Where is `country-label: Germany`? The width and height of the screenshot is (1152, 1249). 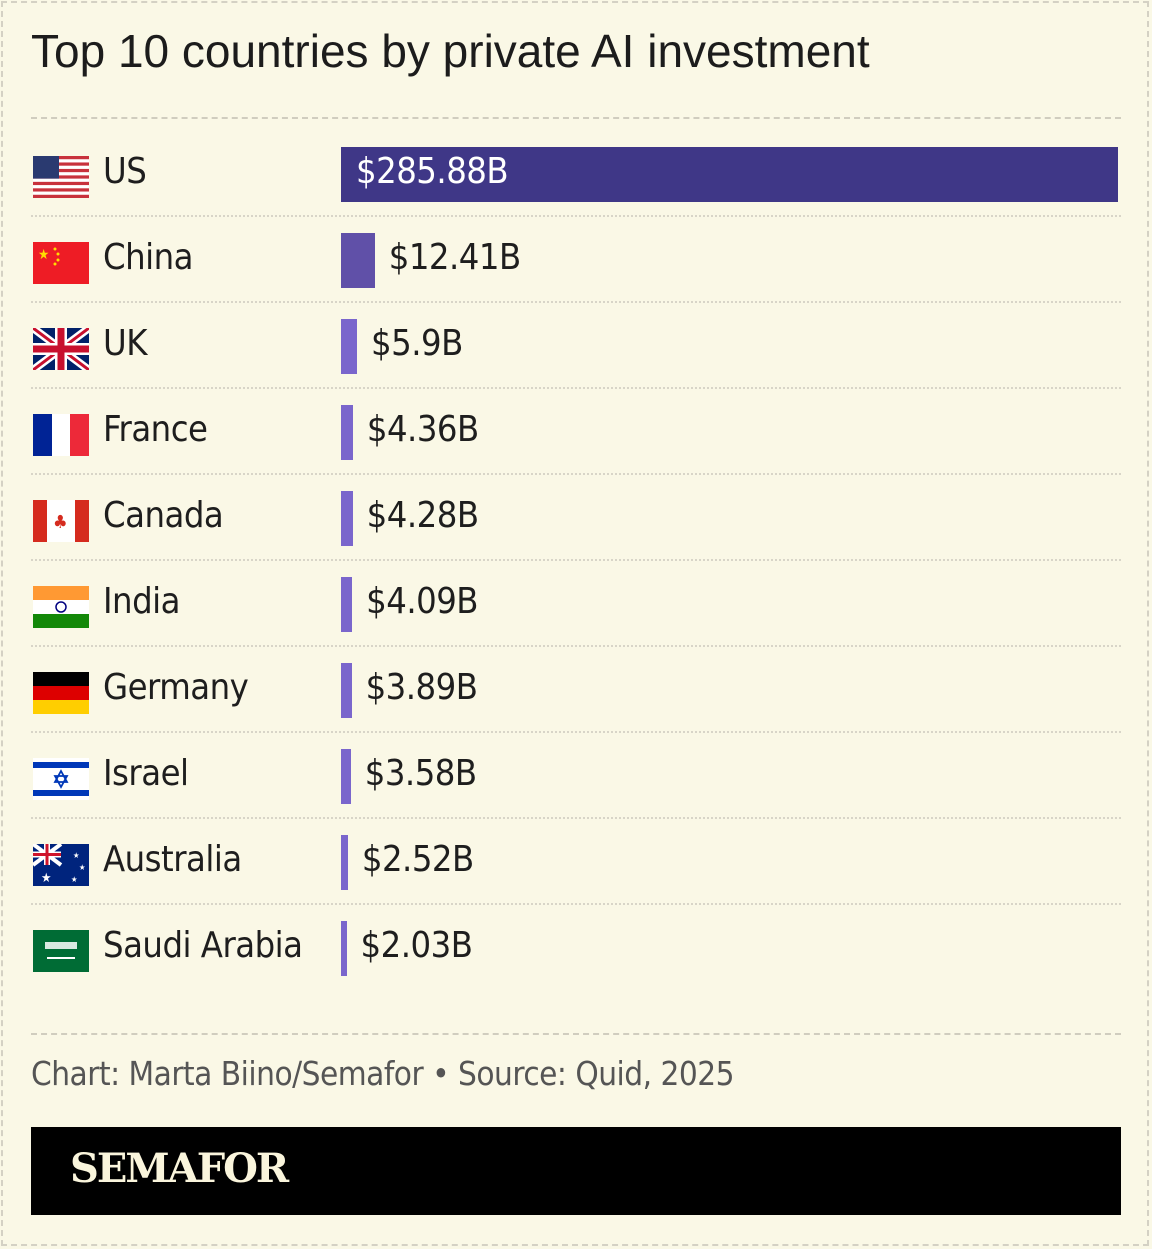 country-label: Germany is located at coordinates (176, 687).